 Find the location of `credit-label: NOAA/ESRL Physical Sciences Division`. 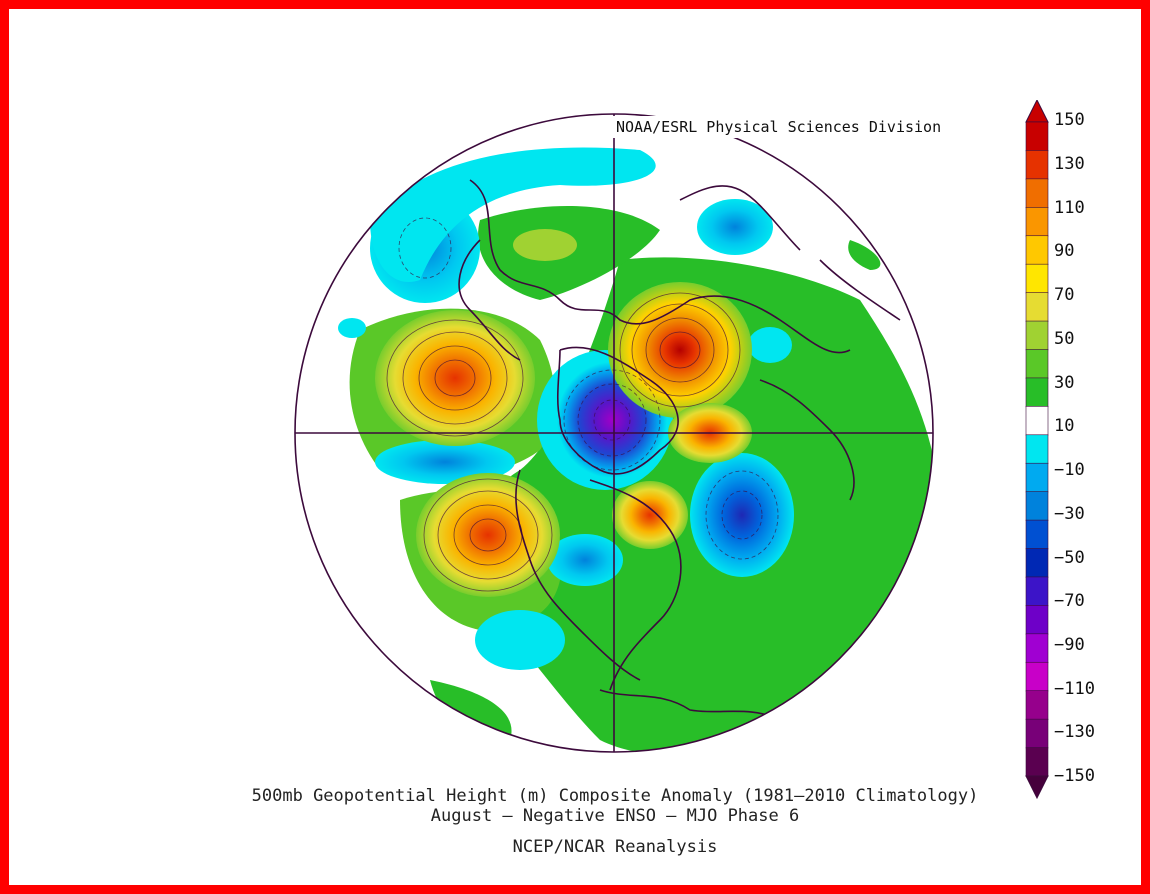

credit-label: NOAA/ESRL Physical Sciences Division is located at coordinates (767, 127).